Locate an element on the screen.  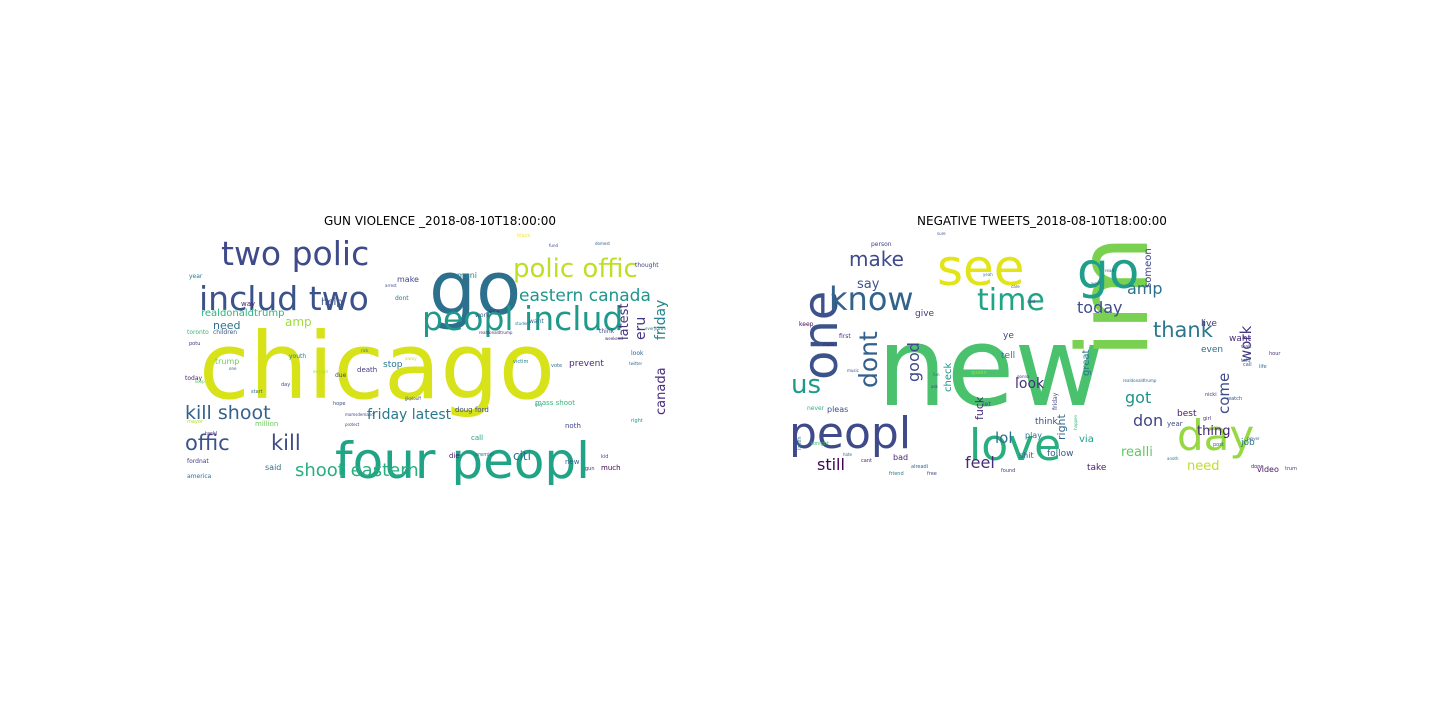
word-alreadi: alreadi is located at coordinates (919, 467).